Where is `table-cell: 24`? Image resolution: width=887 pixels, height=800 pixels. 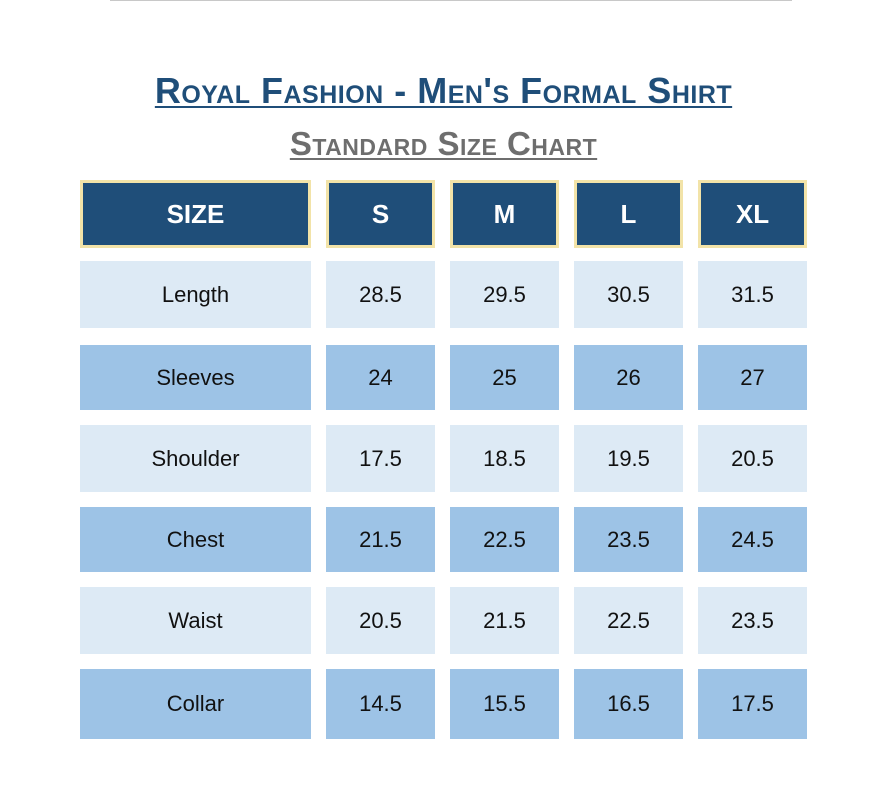
table-cell: 24 is located at coordinates (380, 377).